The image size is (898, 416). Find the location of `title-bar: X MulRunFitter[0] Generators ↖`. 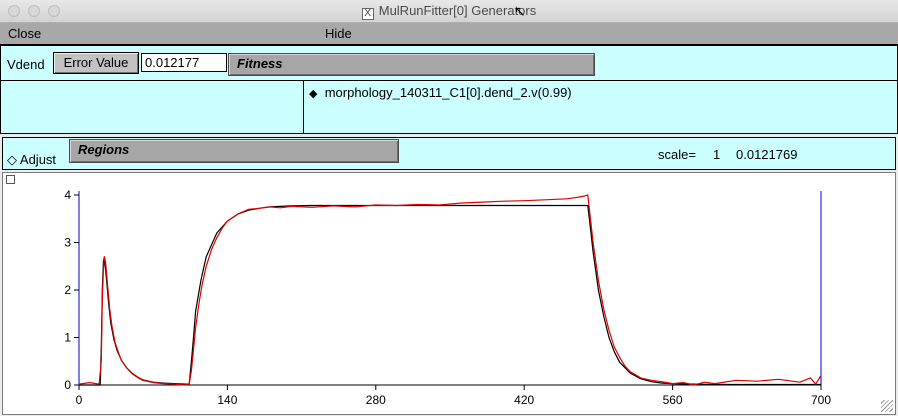

title-bar: X MulRunFitter[0] Generators ↖ is located at coordinates (449, 11).